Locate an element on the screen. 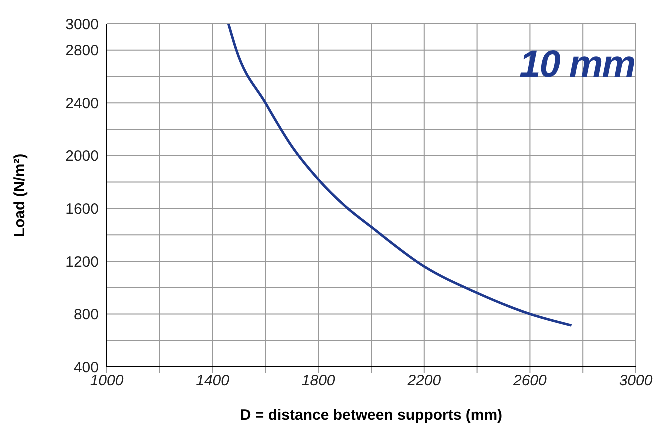 This screenshot has width=659, height=440. y-tick-label: 2000 is located at coordinates (82, 157).